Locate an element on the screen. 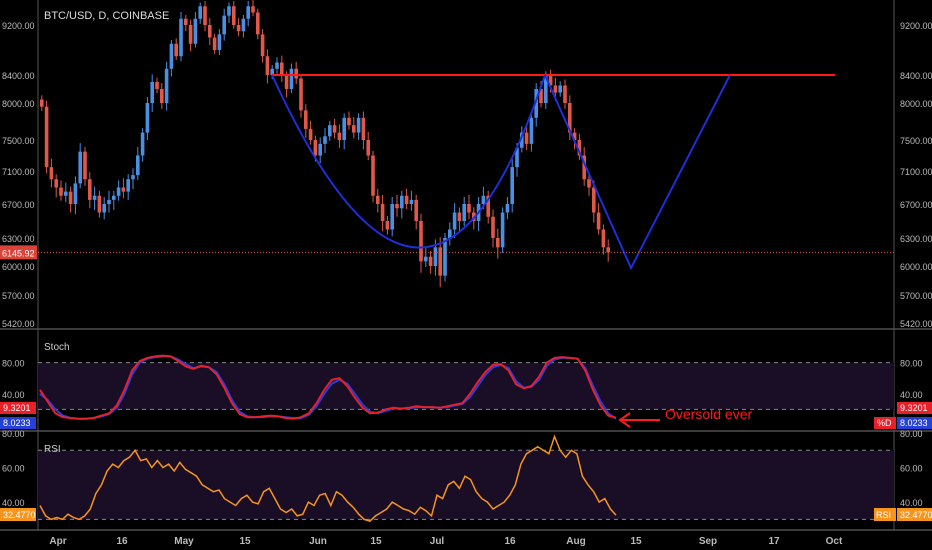  rsi-band is located at coordinates (466, 485).